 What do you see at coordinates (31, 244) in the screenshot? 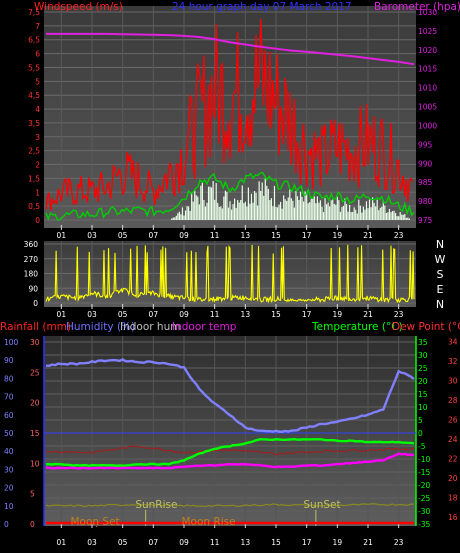
I see `direction-y-tick-label: 360` at bounding box center [31, 244].